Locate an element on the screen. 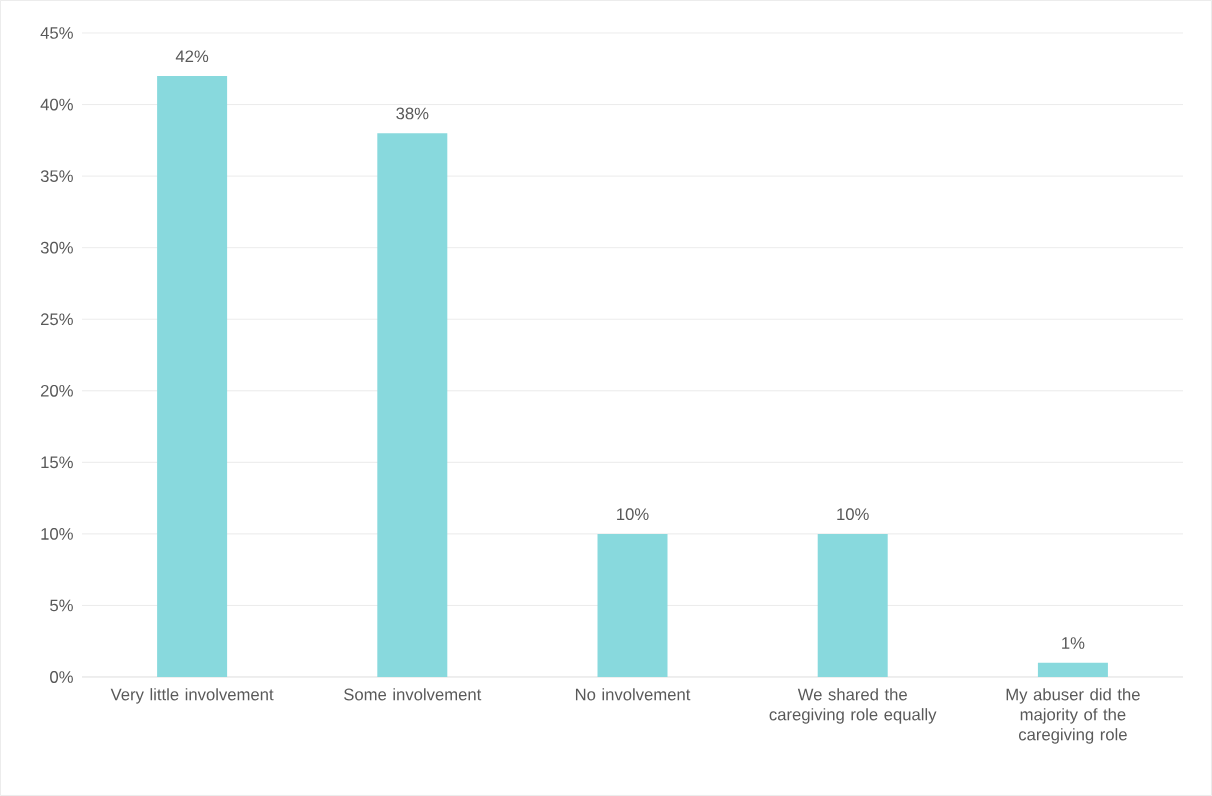 This screenshot has width=1212, height=796. y-tick-label: 30% is located at coordinates (56, 247).